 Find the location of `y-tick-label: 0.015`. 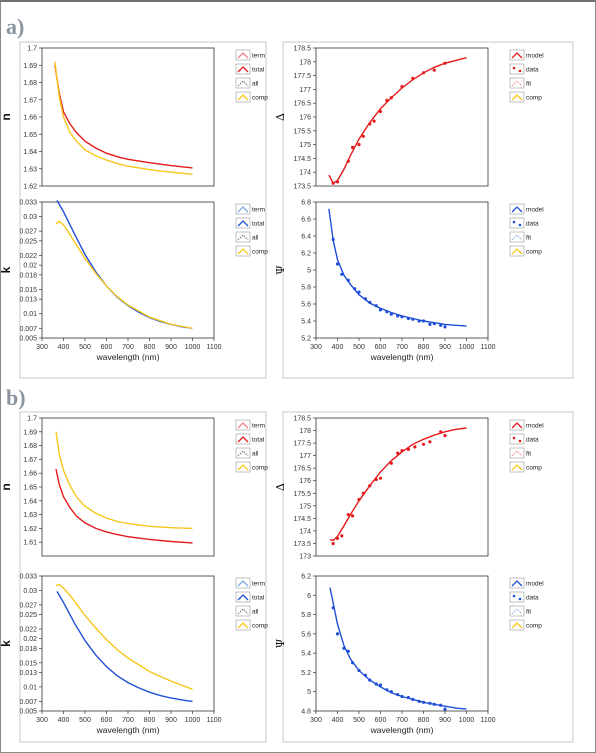

y-tick-label: 0.015 is located at coordinates (28, 663).